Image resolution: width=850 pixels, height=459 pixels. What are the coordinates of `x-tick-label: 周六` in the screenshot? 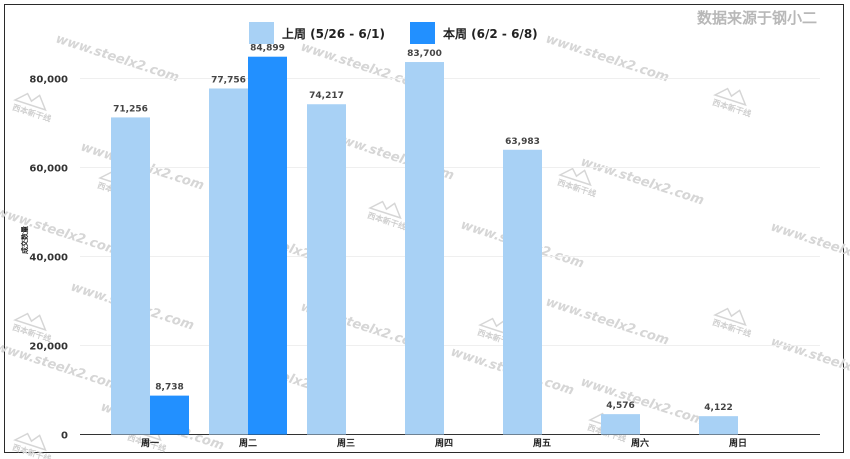 It's located at (640, 443).